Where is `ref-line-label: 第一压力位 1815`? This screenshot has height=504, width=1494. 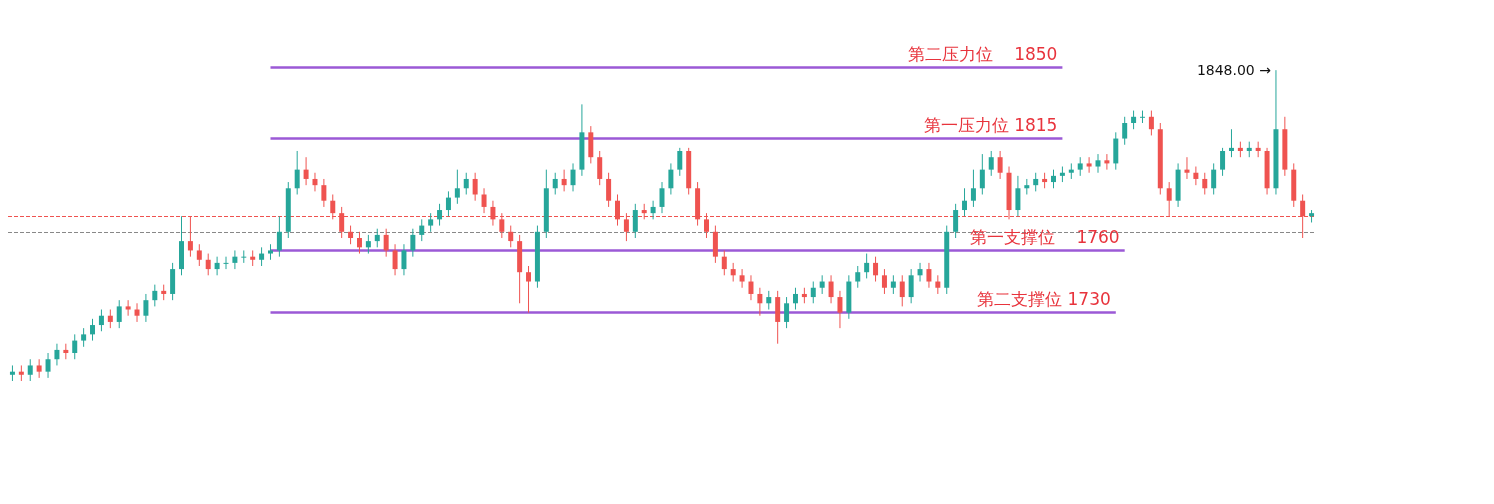
ref-line-label: 第一压力位 1815 is located at coordinates (990, 125).